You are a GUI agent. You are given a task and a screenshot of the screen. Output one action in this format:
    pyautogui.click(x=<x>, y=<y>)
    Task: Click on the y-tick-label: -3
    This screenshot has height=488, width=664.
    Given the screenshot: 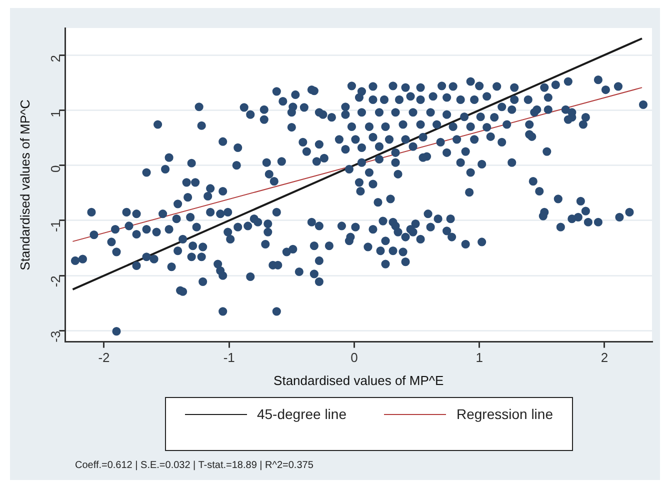 What is the action you would take?
    pyautogui.click(x=55, y=336)
    